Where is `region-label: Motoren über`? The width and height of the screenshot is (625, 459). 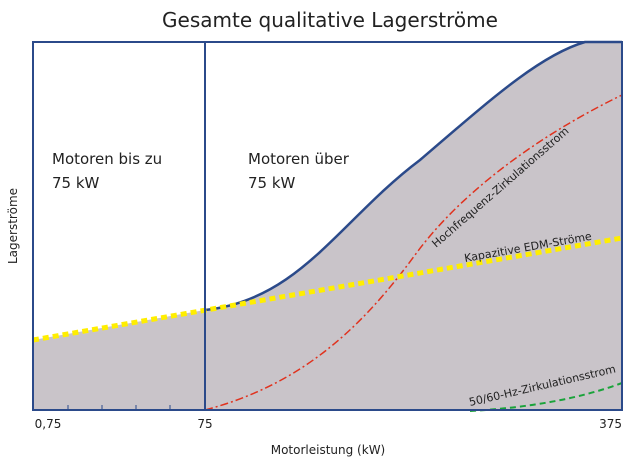
region-label: Motoren über is located at coordinates (299, 159).